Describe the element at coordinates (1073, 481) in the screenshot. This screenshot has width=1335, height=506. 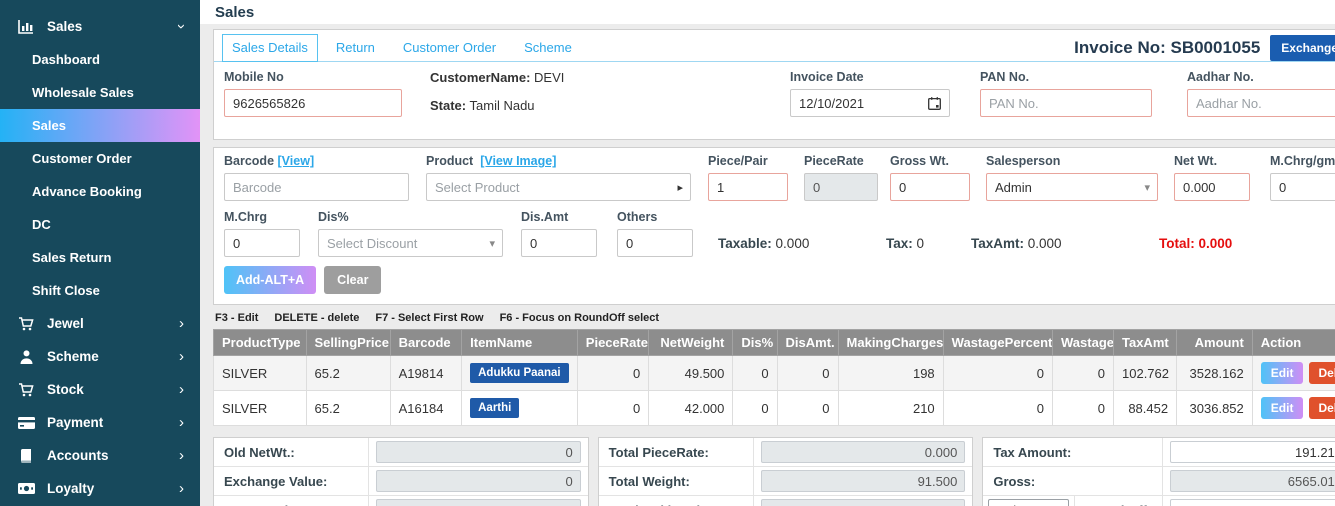
I see `gross-label: Gross:` at that location.